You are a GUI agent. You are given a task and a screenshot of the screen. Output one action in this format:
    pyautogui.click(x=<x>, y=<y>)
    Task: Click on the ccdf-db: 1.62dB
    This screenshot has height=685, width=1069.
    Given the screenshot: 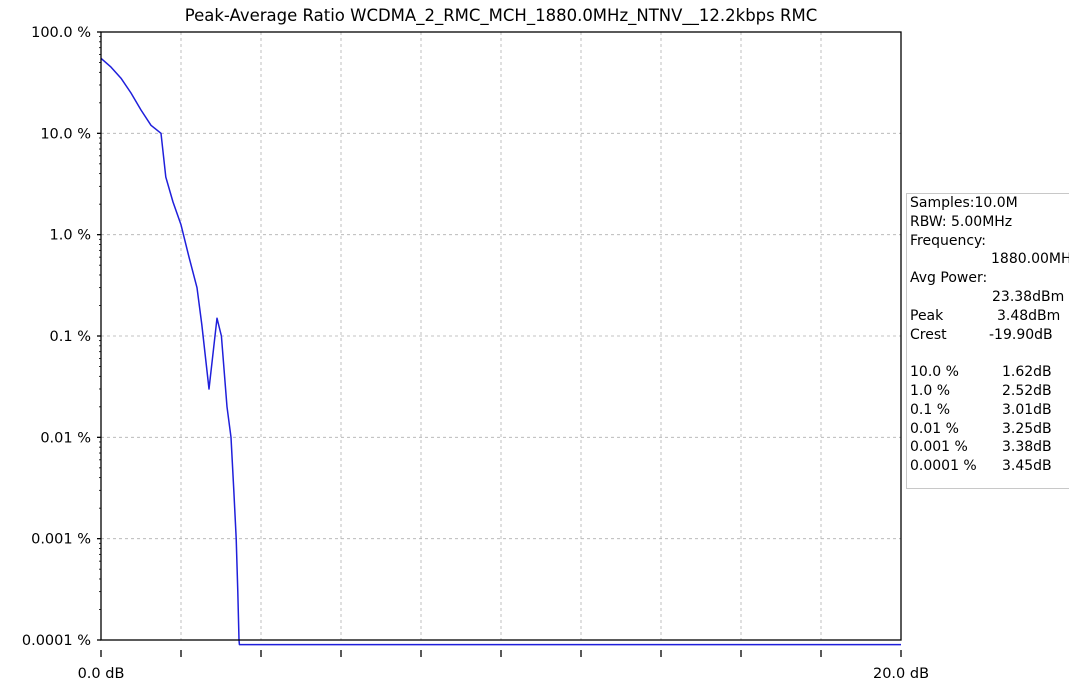 What is the action you would take?
    pyautogui.click(x=1027, y=372)
    